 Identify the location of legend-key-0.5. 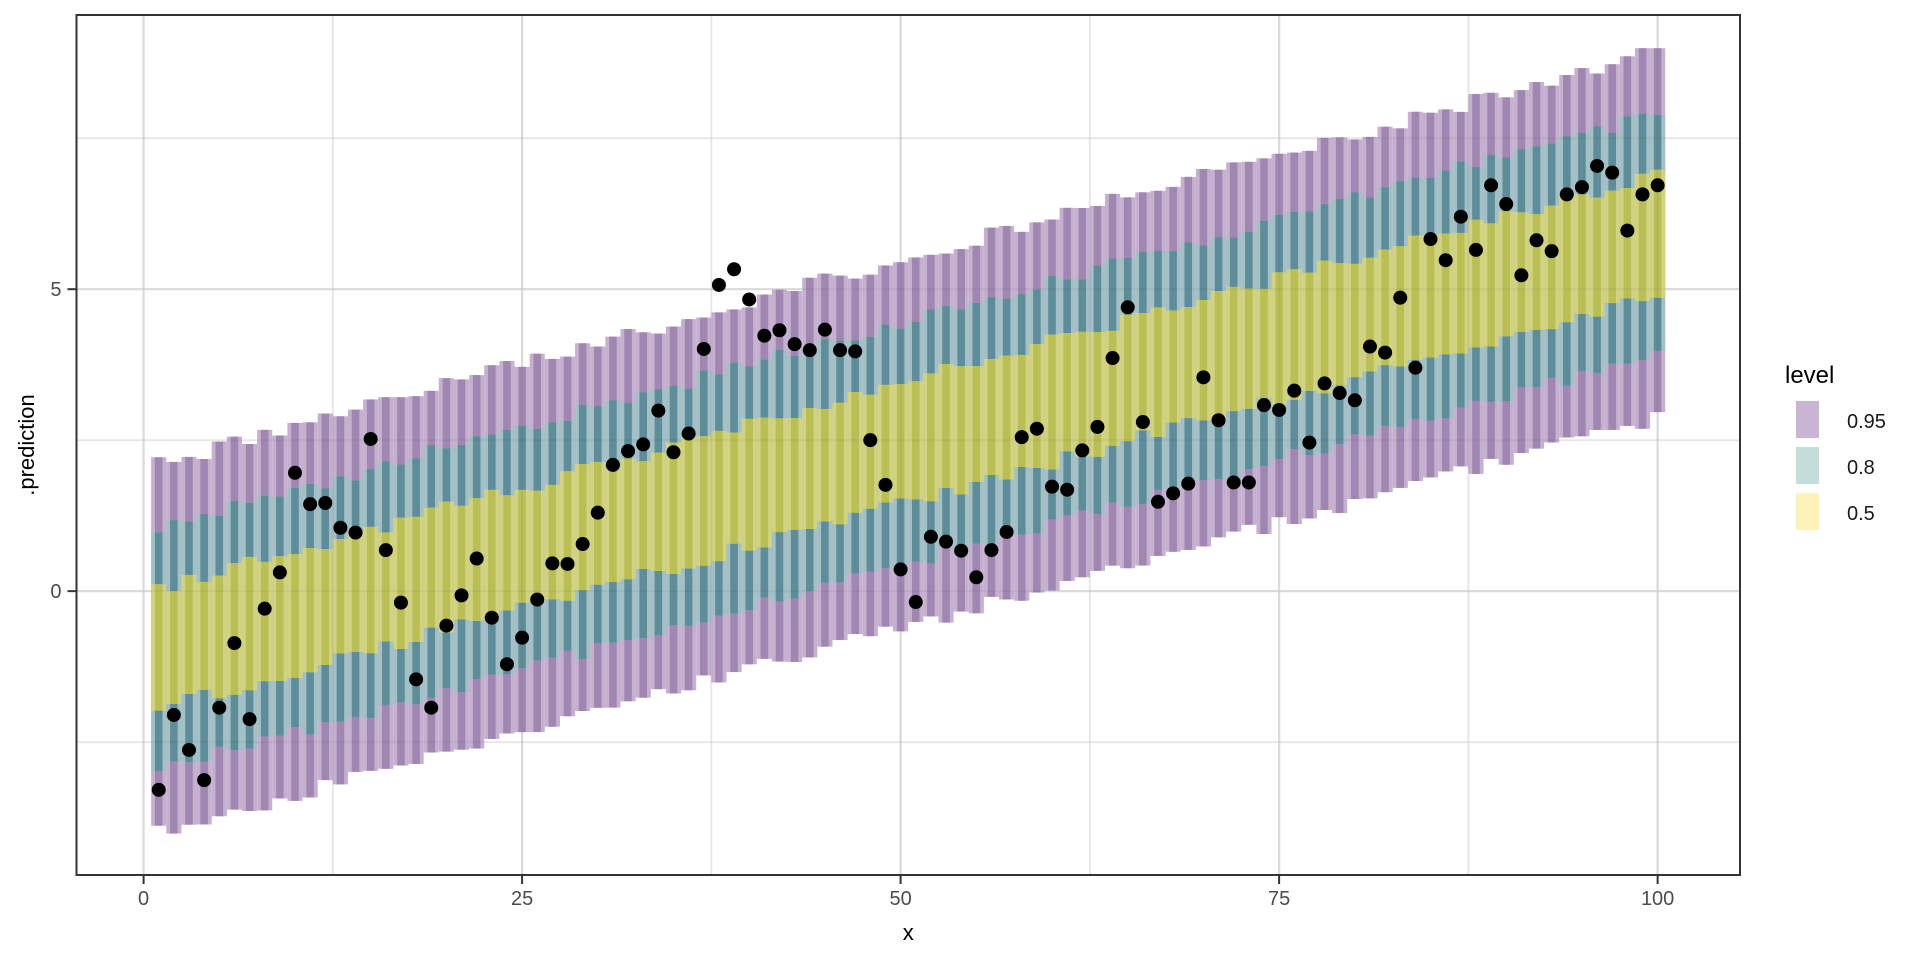
(1807, 511).